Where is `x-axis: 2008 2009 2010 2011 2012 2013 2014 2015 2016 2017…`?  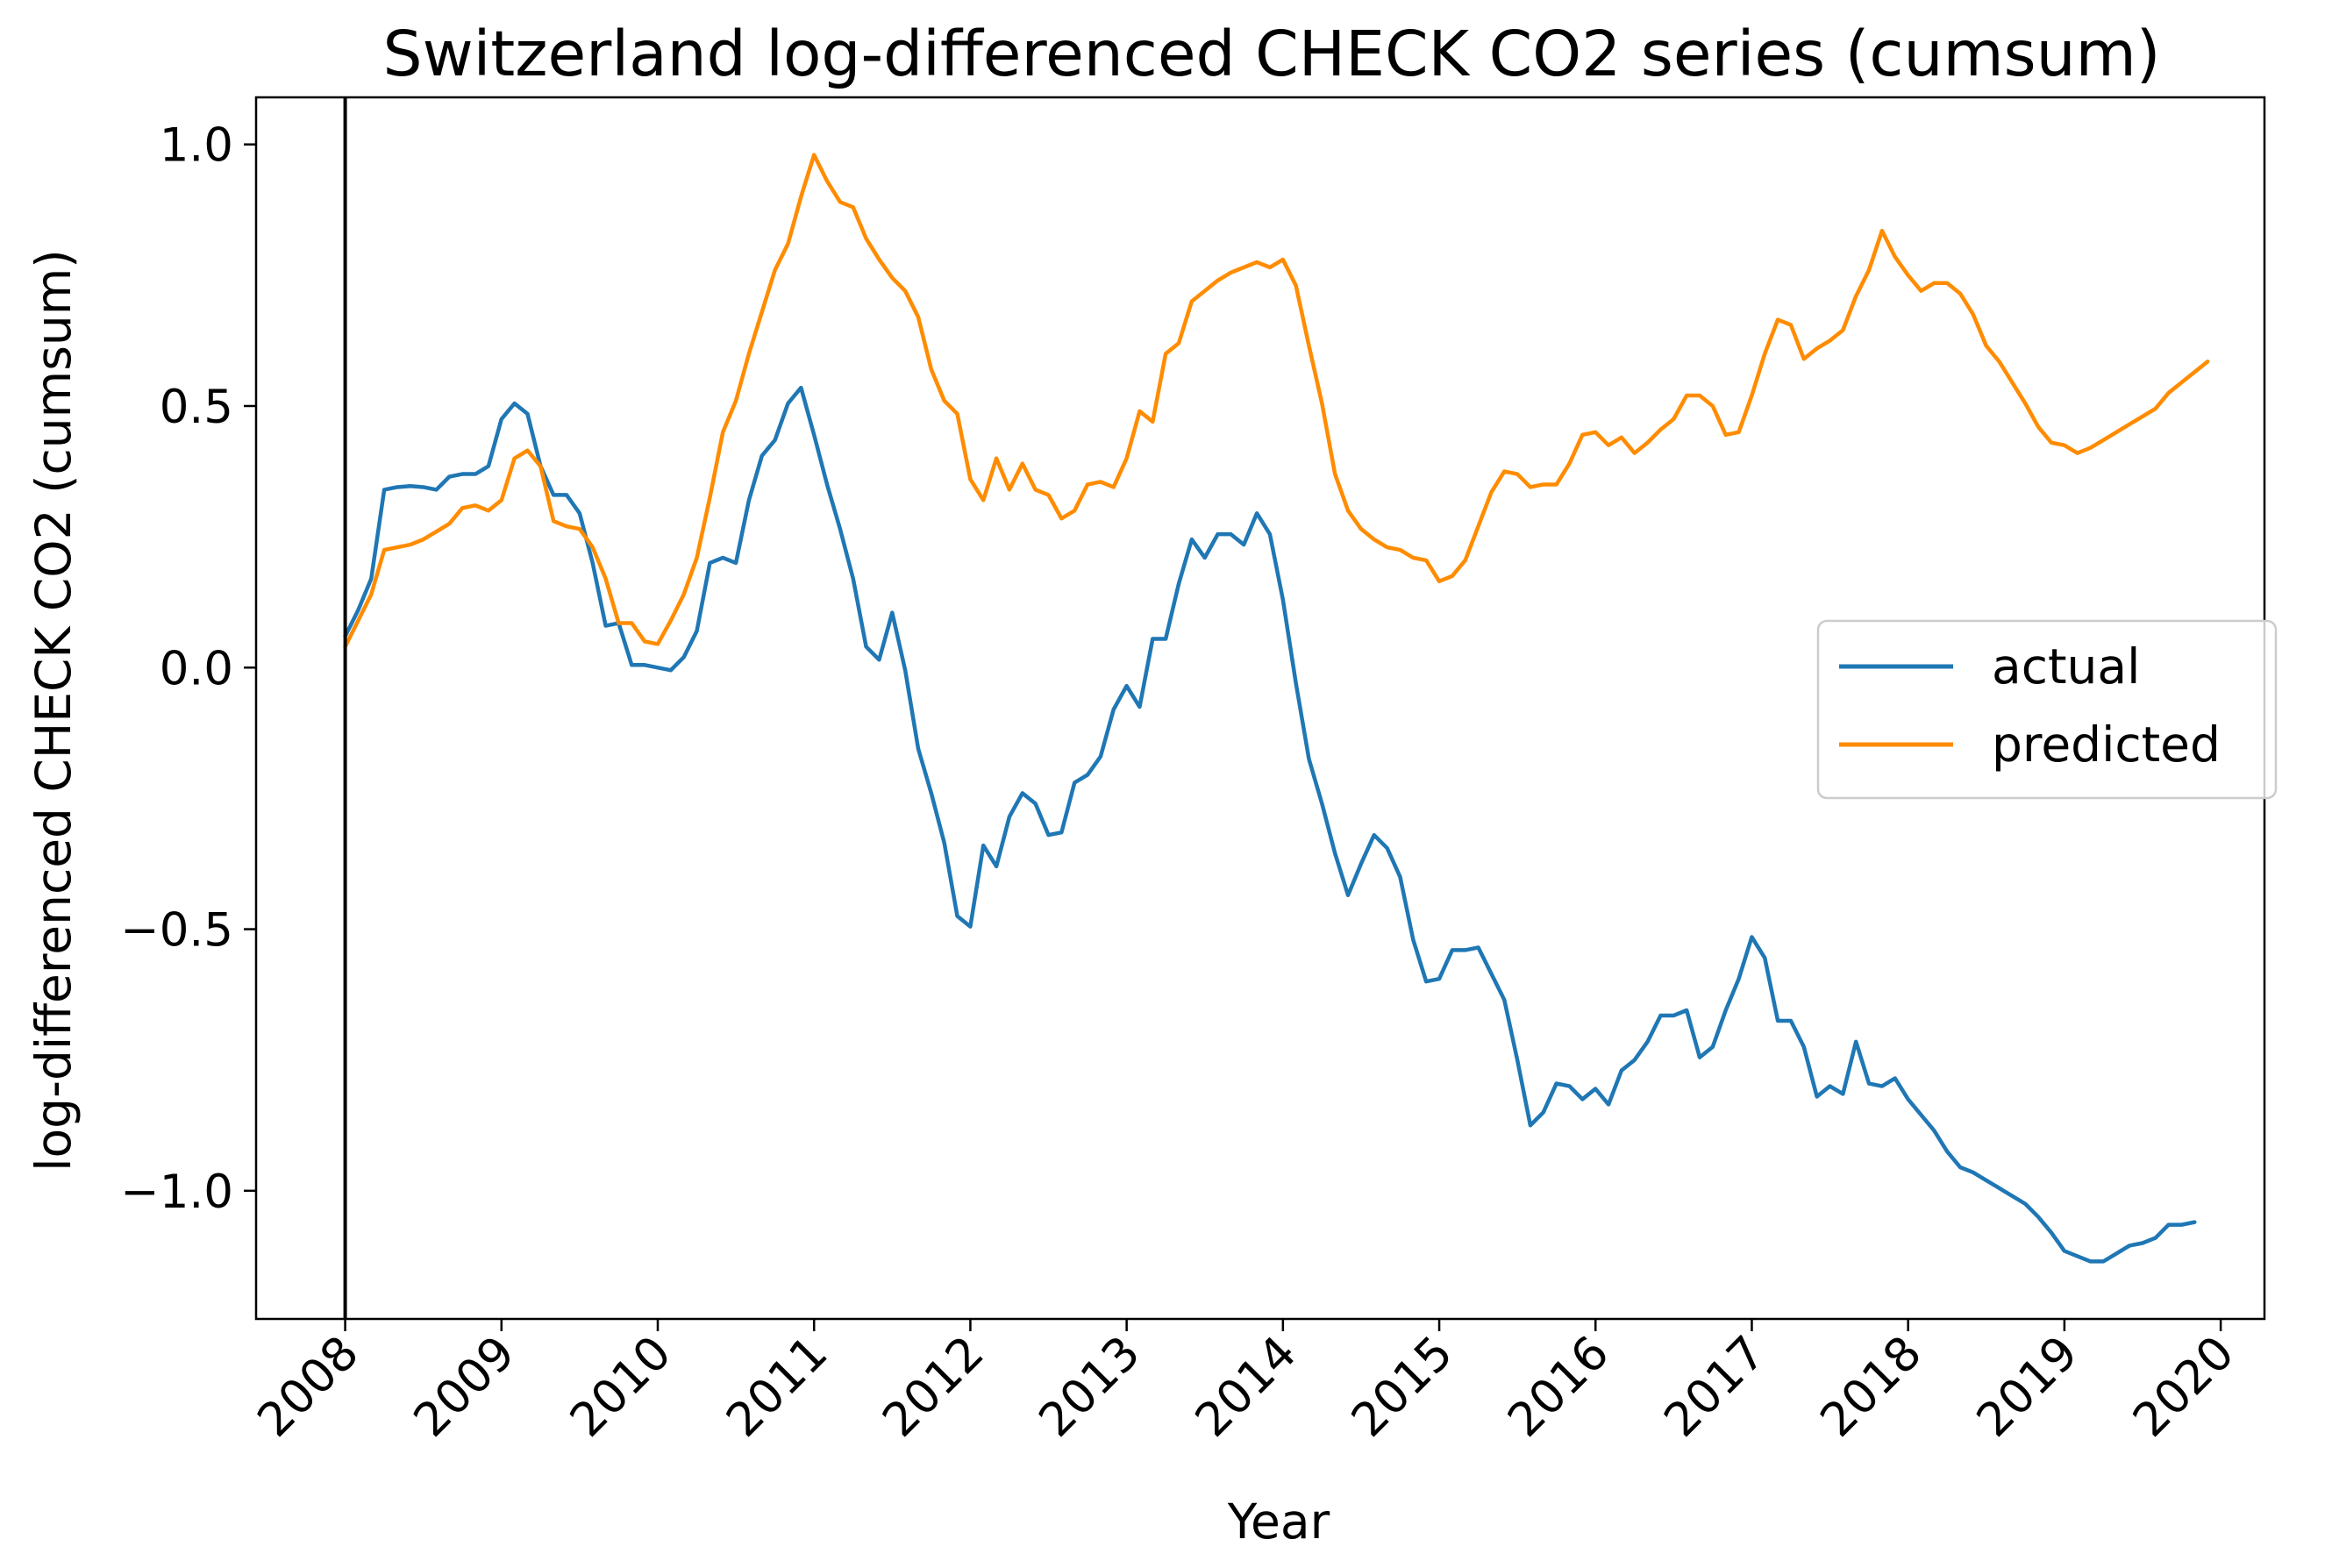 x-axis: 2008 2009 2010 2011 2012 2013 2014 2015 2016 2017… is located at coordinates (1246, 1384).